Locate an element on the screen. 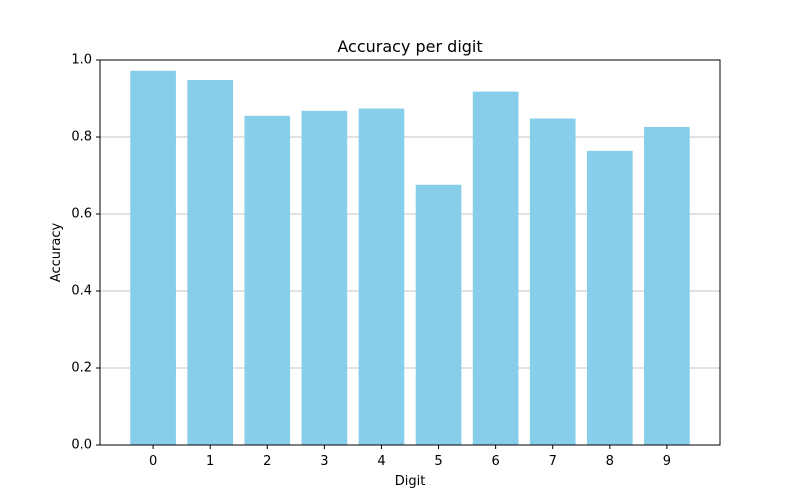 This screenshot has height=500, width=800. x-tick-label: 8 is located at coordinates (610, 461).